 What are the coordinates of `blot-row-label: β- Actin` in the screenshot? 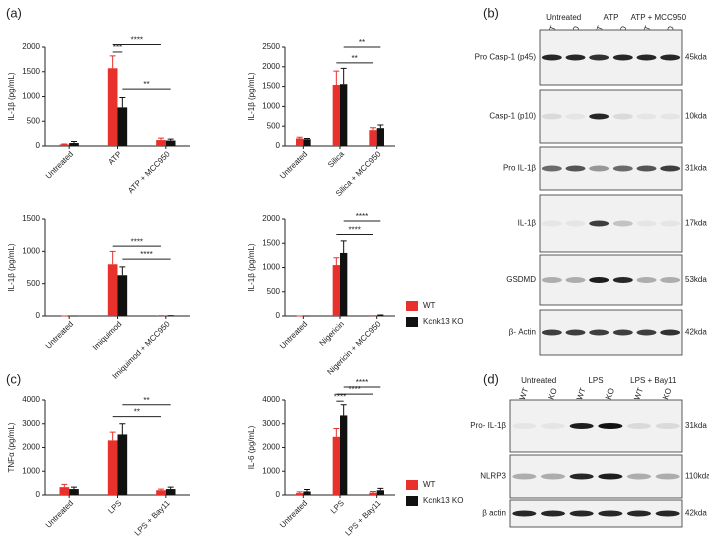 It's located at (522, 332).